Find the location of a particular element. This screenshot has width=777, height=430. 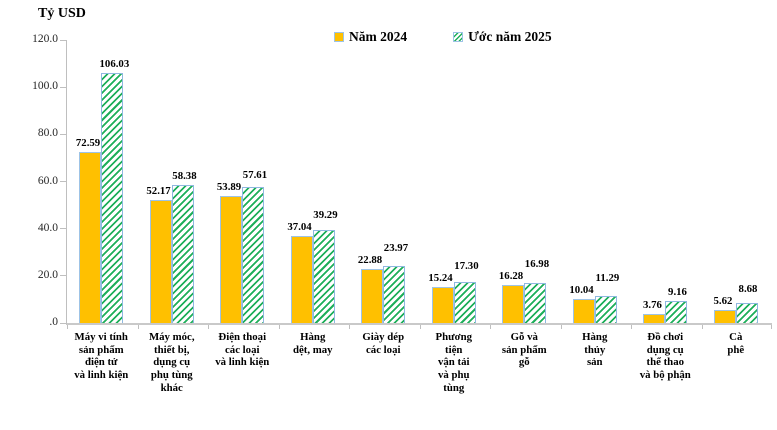

bar-value-label-2024: 52.17 is located at coordinates (158, 190).